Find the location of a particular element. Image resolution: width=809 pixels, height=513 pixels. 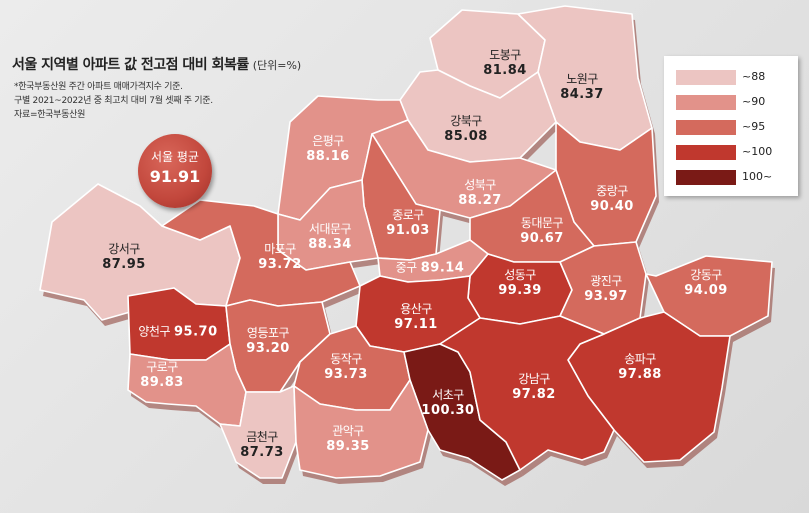

map-legend: ~88 ~90 ~95 ~100 100~ is located at coordinates (731, 126).